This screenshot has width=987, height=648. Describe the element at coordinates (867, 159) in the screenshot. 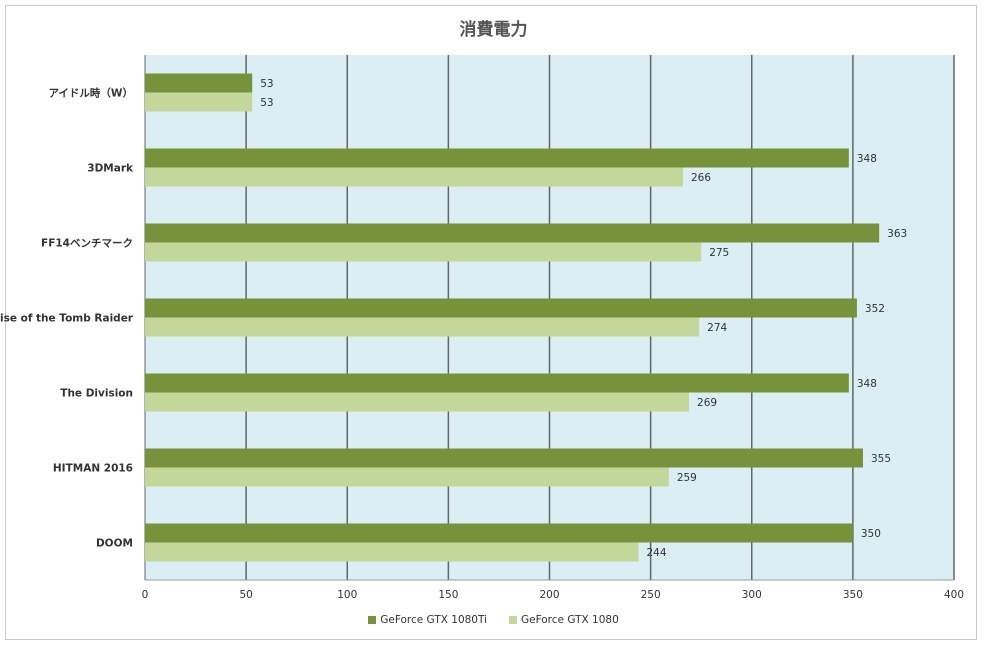

I see `data-label-series-1-cat-2: 348` at that location.